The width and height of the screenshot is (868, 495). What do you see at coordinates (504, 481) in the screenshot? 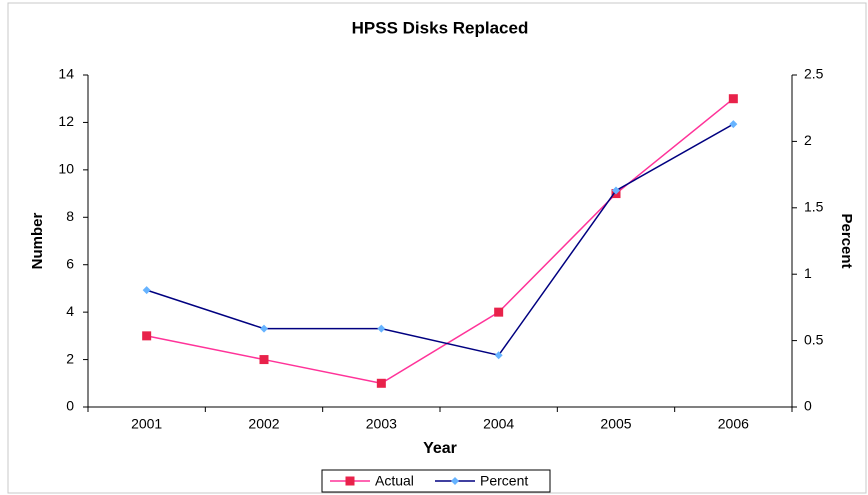
I see `legend-label: Percent` at bounding box center [504, 481].